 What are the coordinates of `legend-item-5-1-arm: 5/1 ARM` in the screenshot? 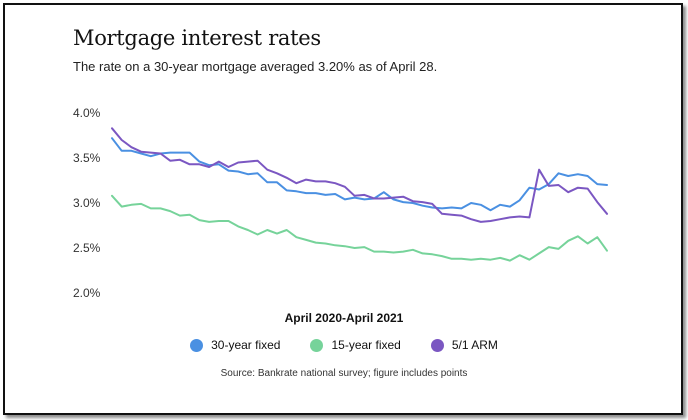 It's located at (464, 345).